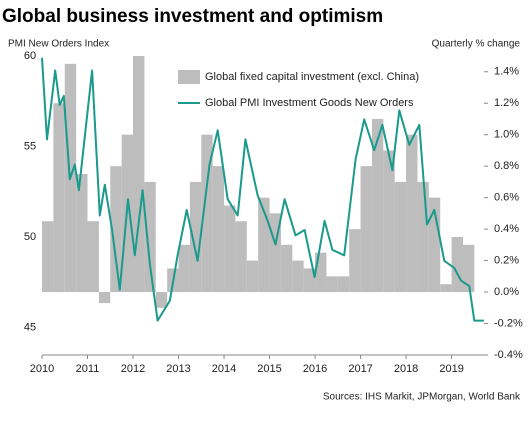 This screenshot has height=424, width=530. What do you see at coordinates (30, 56) in the screenshot?
I see `y-tick-label: 60` at bounding box center [30, 56].